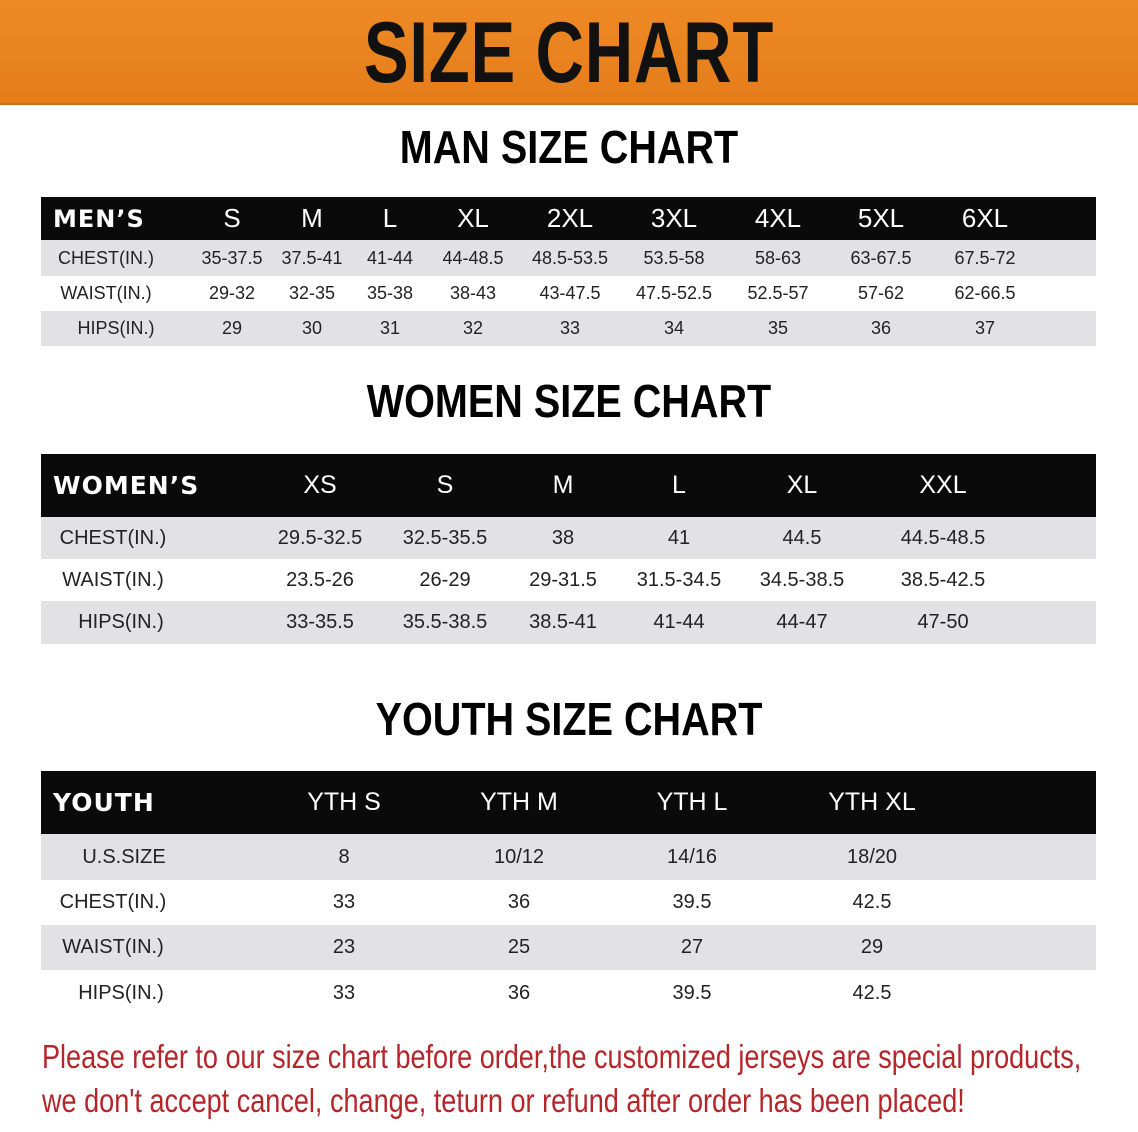 The image size is (1138, 1132). What do you see at coordinates (519, 856) in the screenshot?
I see `table-cell: 10/12` at bounding box center [519, 856].